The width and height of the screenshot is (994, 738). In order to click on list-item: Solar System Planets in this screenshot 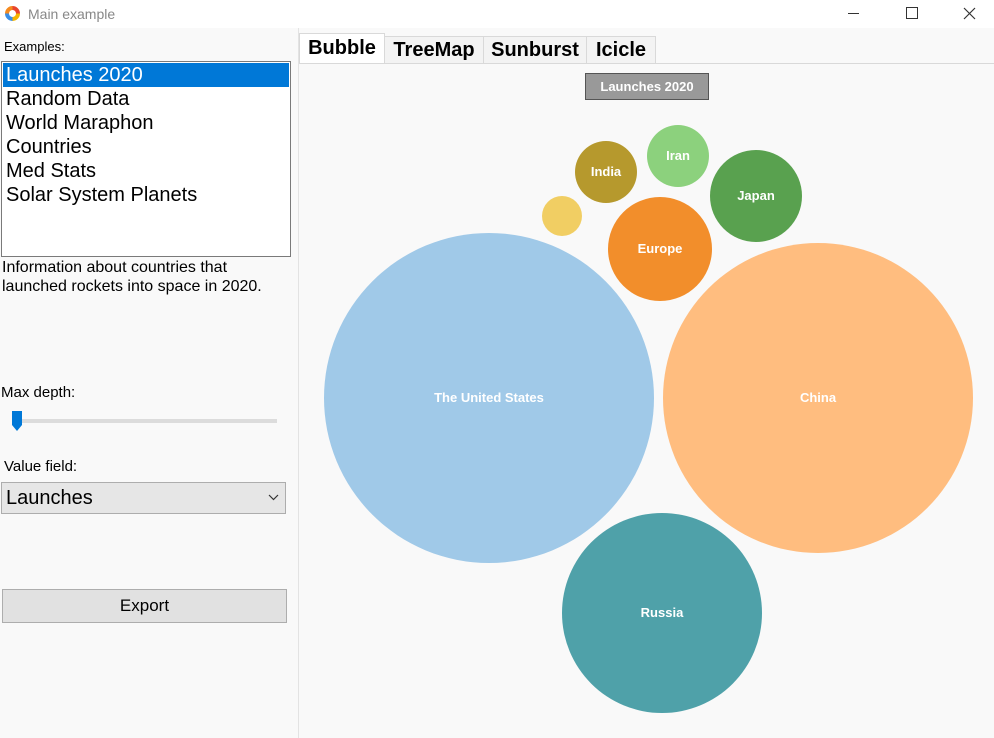, I will do `click(102, 195)`.